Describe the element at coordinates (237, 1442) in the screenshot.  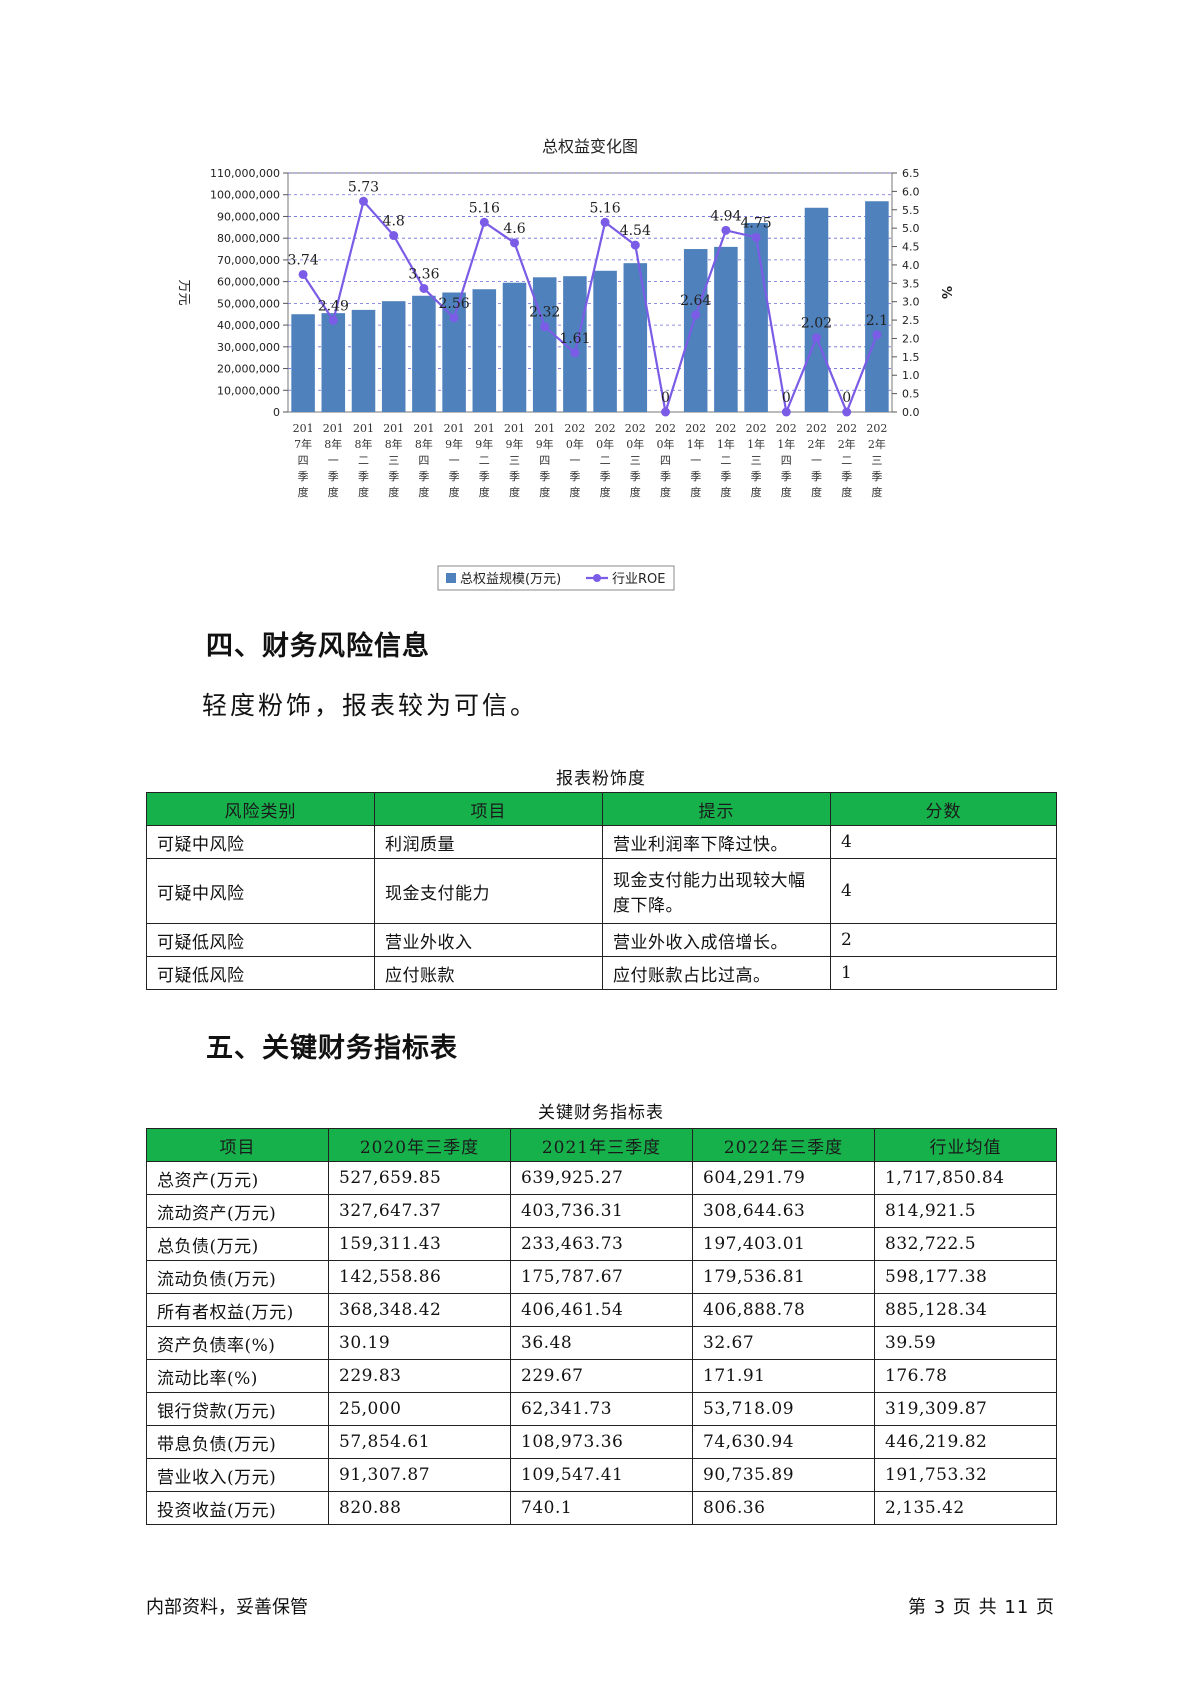
I see `kpi-item-label: 带息负债(万元)` at that location.